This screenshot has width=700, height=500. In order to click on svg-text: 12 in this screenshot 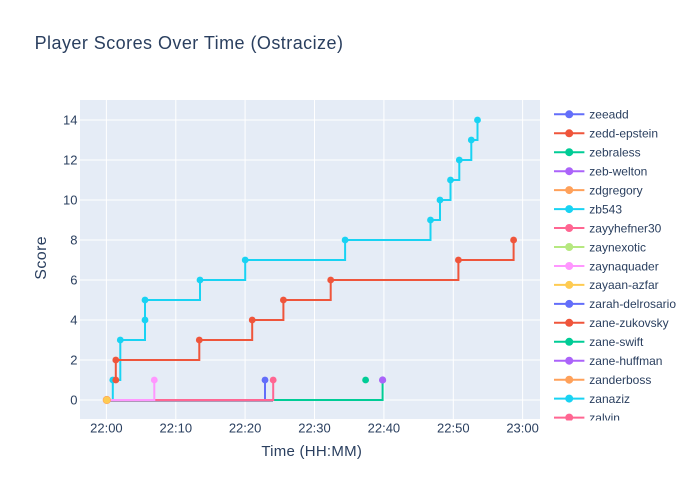, I will do `click(70, 160)`.